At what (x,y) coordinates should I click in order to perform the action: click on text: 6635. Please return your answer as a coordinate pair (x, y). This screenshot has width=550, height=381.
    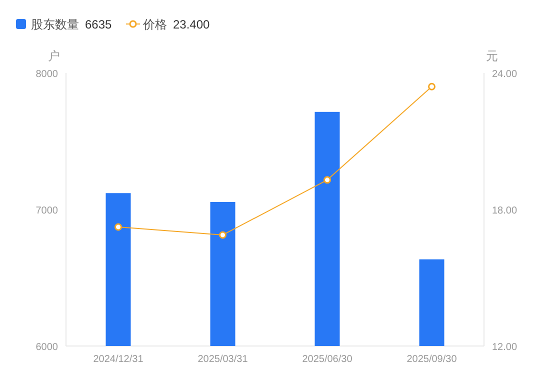
    Looking at the image, I should click on (98, 25).